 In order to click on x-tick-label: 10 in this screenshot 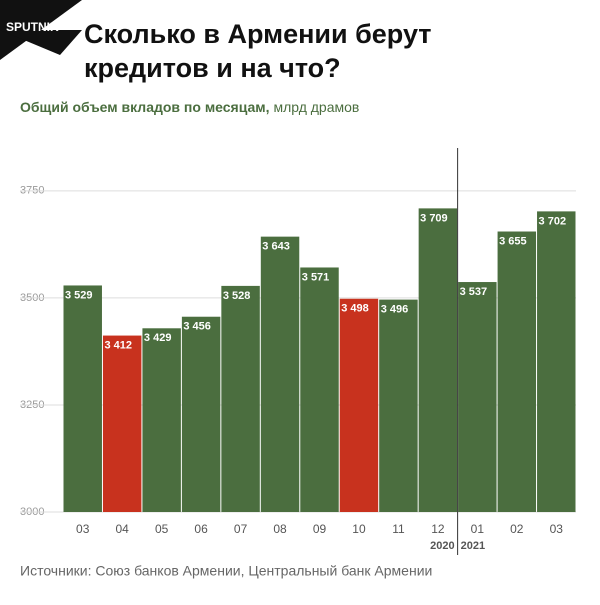, I will do `click(359, 529)`.